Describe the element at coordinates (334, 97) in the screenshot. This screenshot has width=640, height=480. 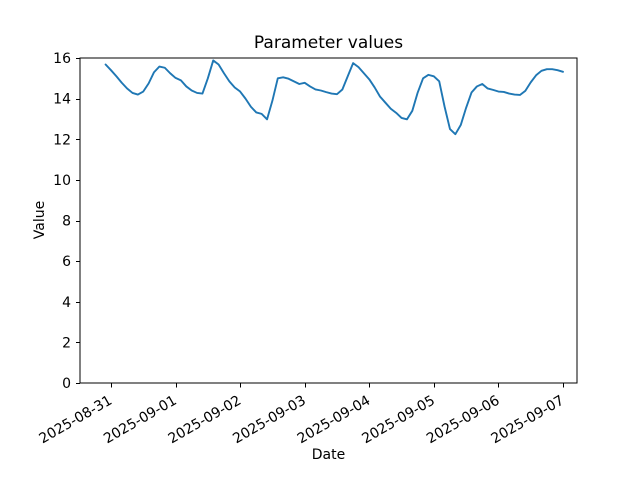
I see `data-line` at that location.